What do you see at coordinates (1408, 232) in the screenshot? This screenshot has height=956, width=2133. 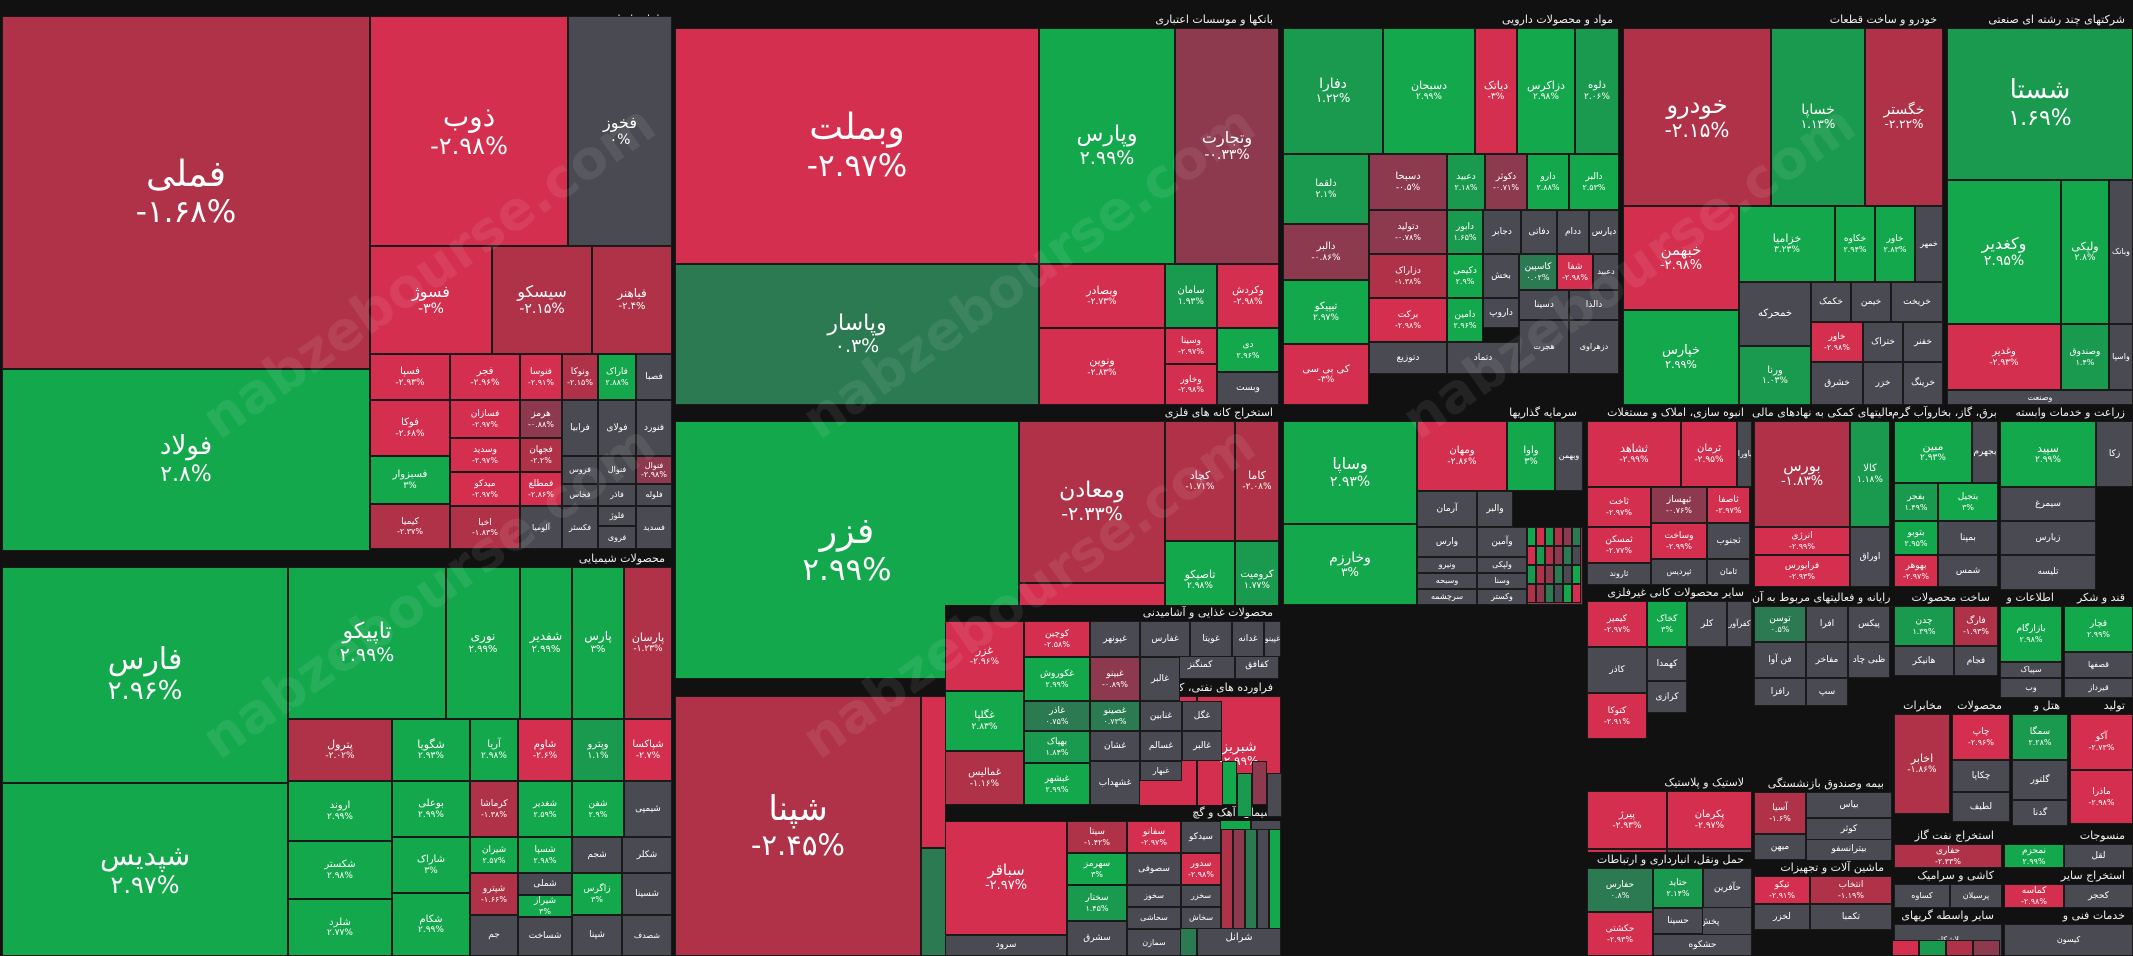 I see `stock-tile: دتولید -۰.۷۸%` at bounding box center [1408, 232].